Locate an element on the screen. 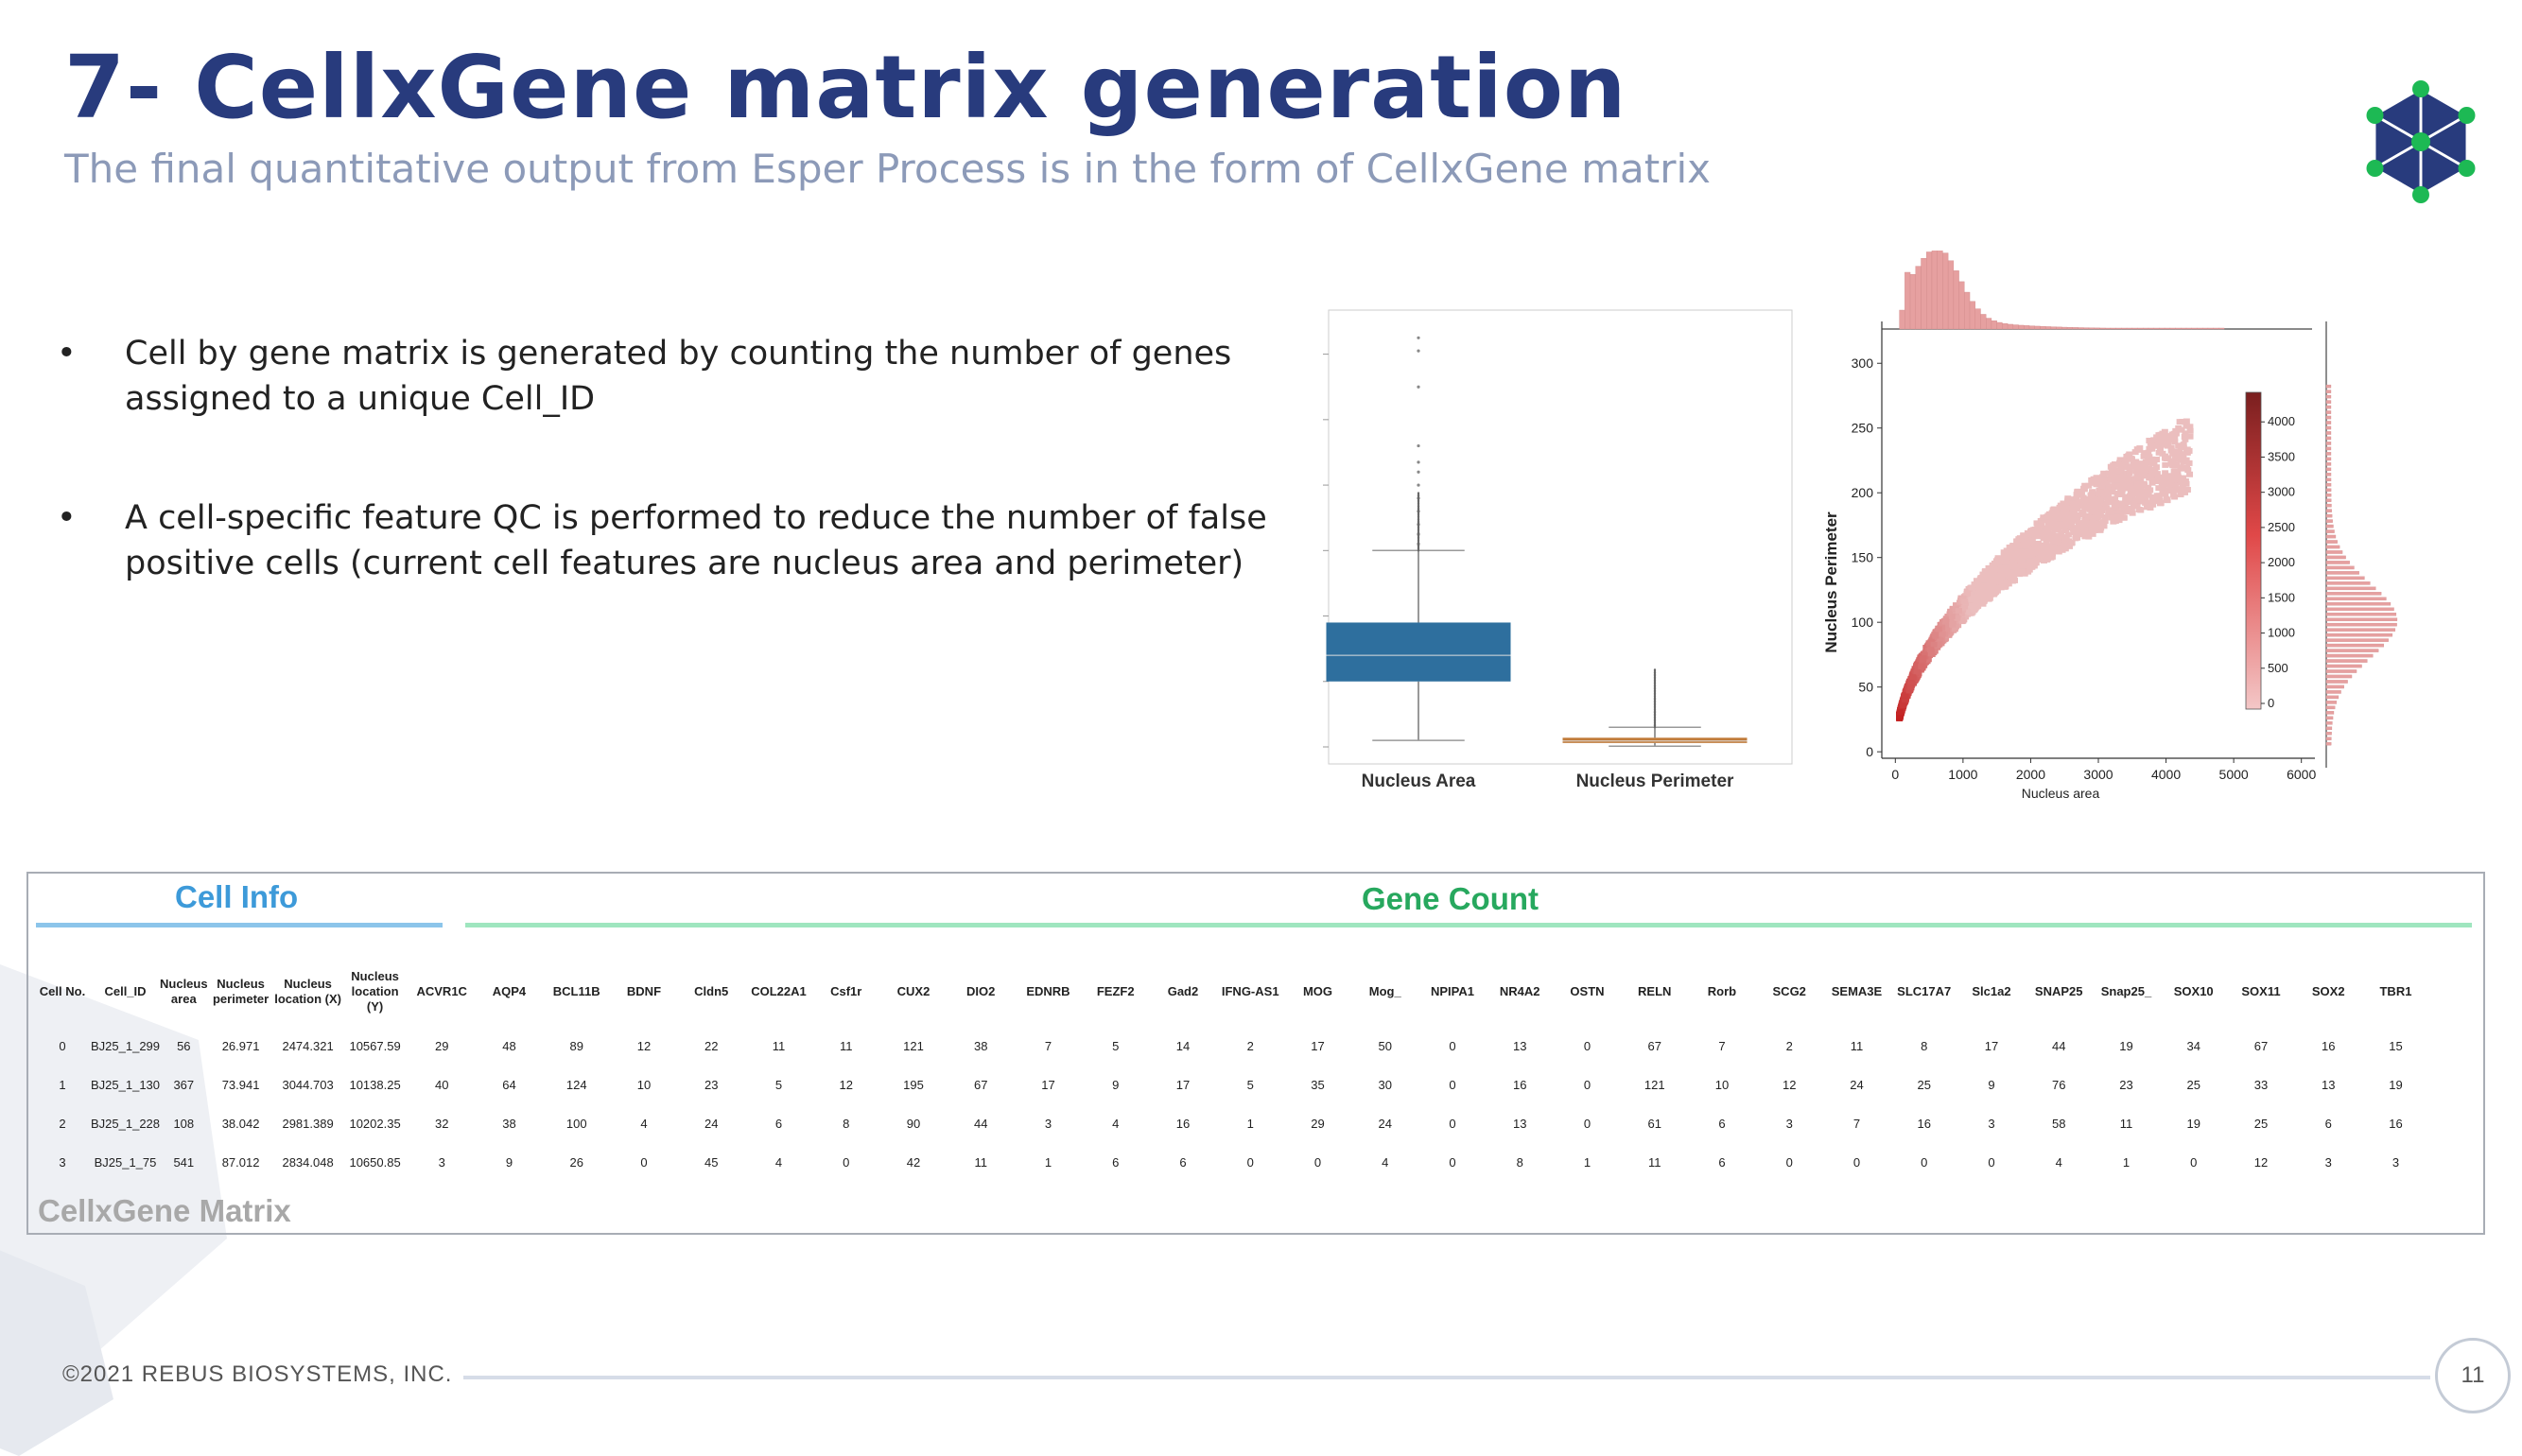 The height and width of the screenshot is (1456, 2522). y-tick-label: 0 is located at coordinates (1869, 751).